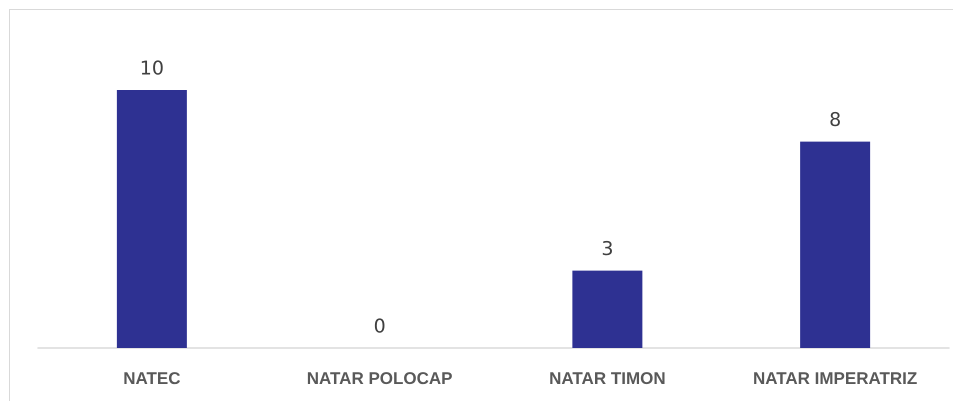 This screenshot has height=401, width=953. I want to click on data-label: 8, so click(835, 120).